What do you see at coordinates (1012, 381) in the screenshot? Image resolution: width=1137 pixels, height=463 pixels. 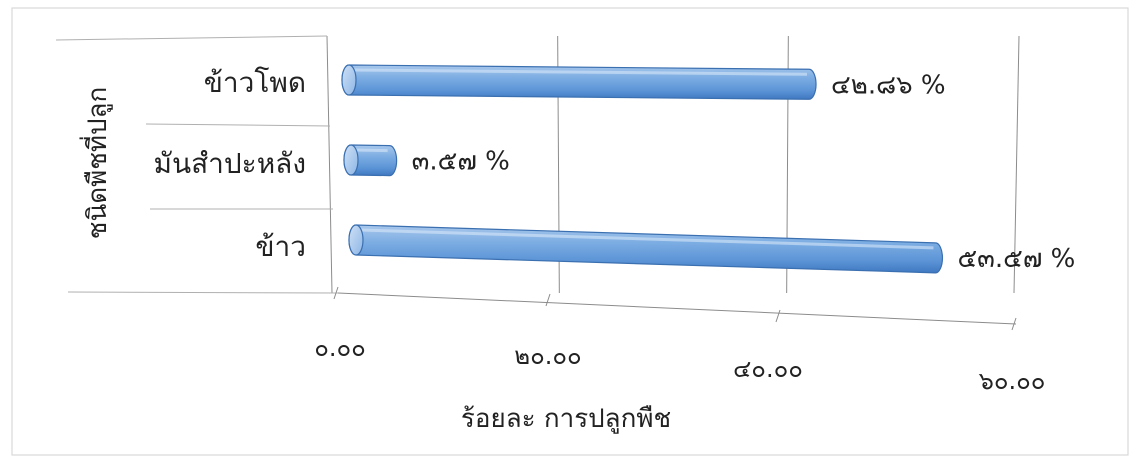 I see `x-tick-label: ๖๐.๐๐` at bounding box center [1012, 381].